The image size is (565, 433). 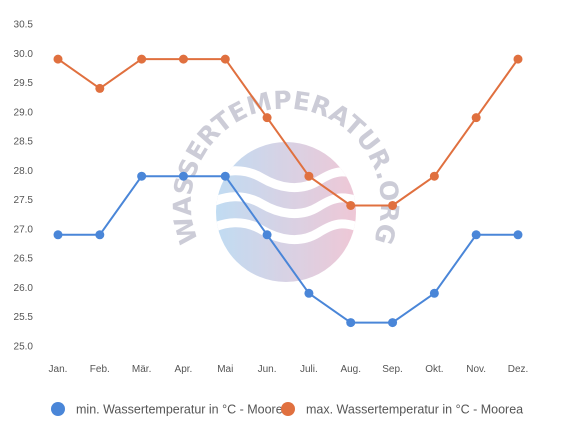 I want to click on legend-label: min. Wassertemperatur in °C - Moorea, so click(x=183, y=410).